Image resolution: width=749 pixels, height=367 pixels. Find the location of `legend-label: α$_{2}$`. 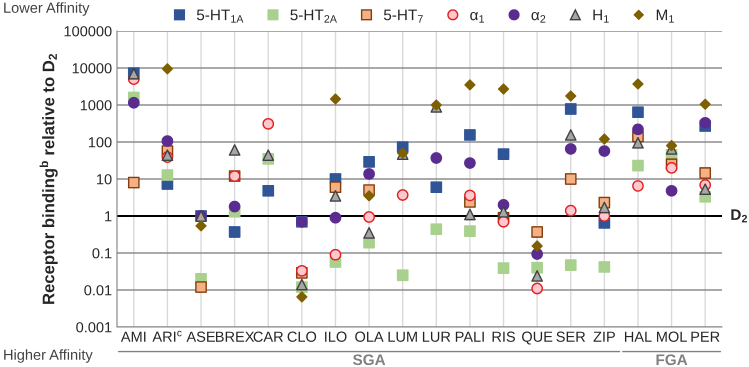

legend-label: α$_{2}$ is located at coordinates (539, 17).